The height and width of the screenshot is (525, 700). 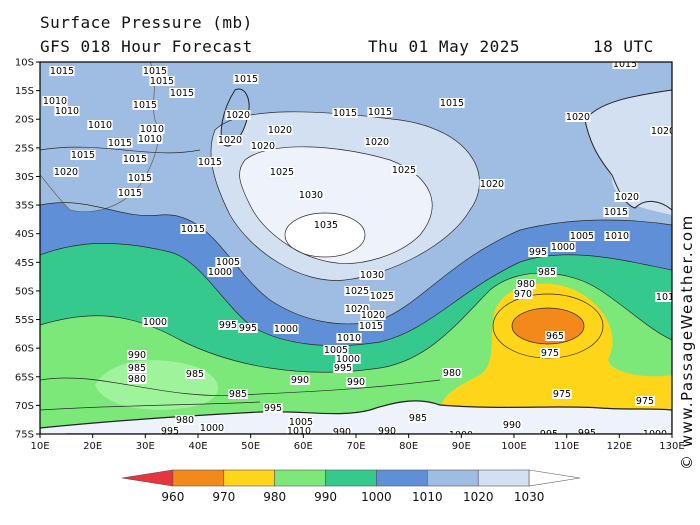 I want to click on australia-landmass, so click(x=628, y=150).